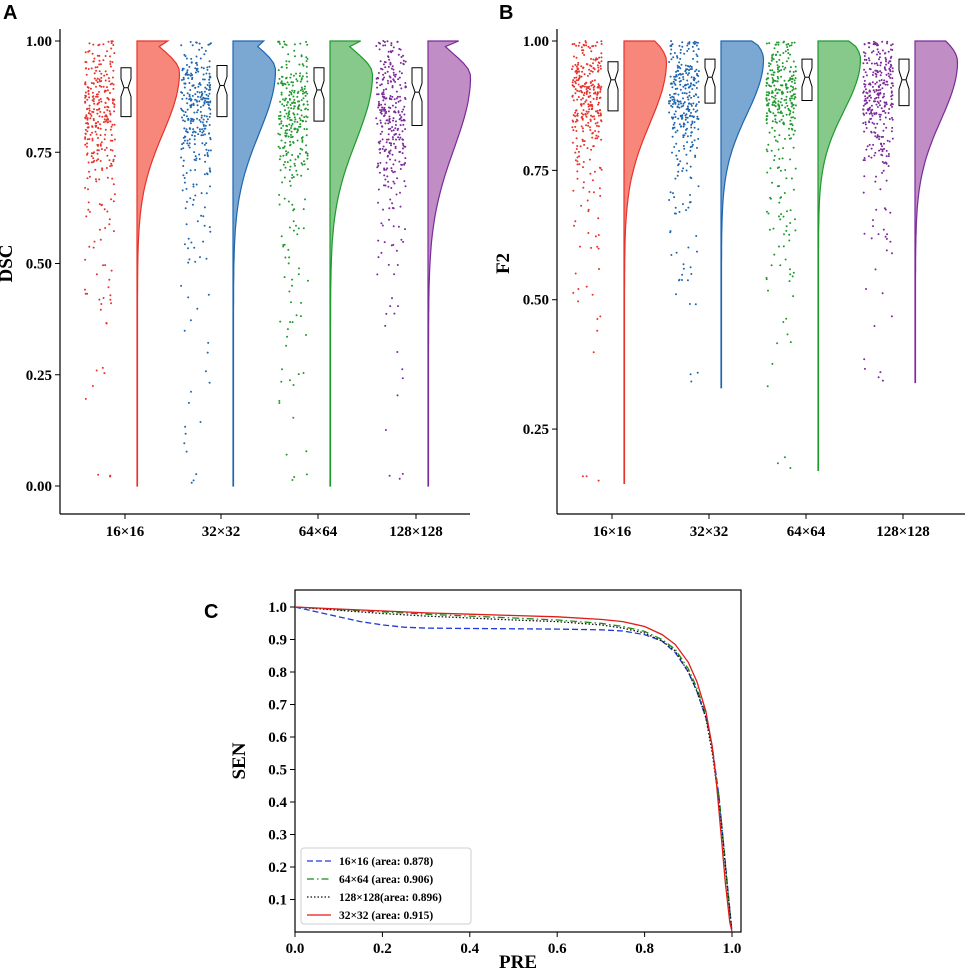  What do you see at coordinates (254, 263) in the screenshot?
I see `violin-cloud` at bounding box center [254, 263].